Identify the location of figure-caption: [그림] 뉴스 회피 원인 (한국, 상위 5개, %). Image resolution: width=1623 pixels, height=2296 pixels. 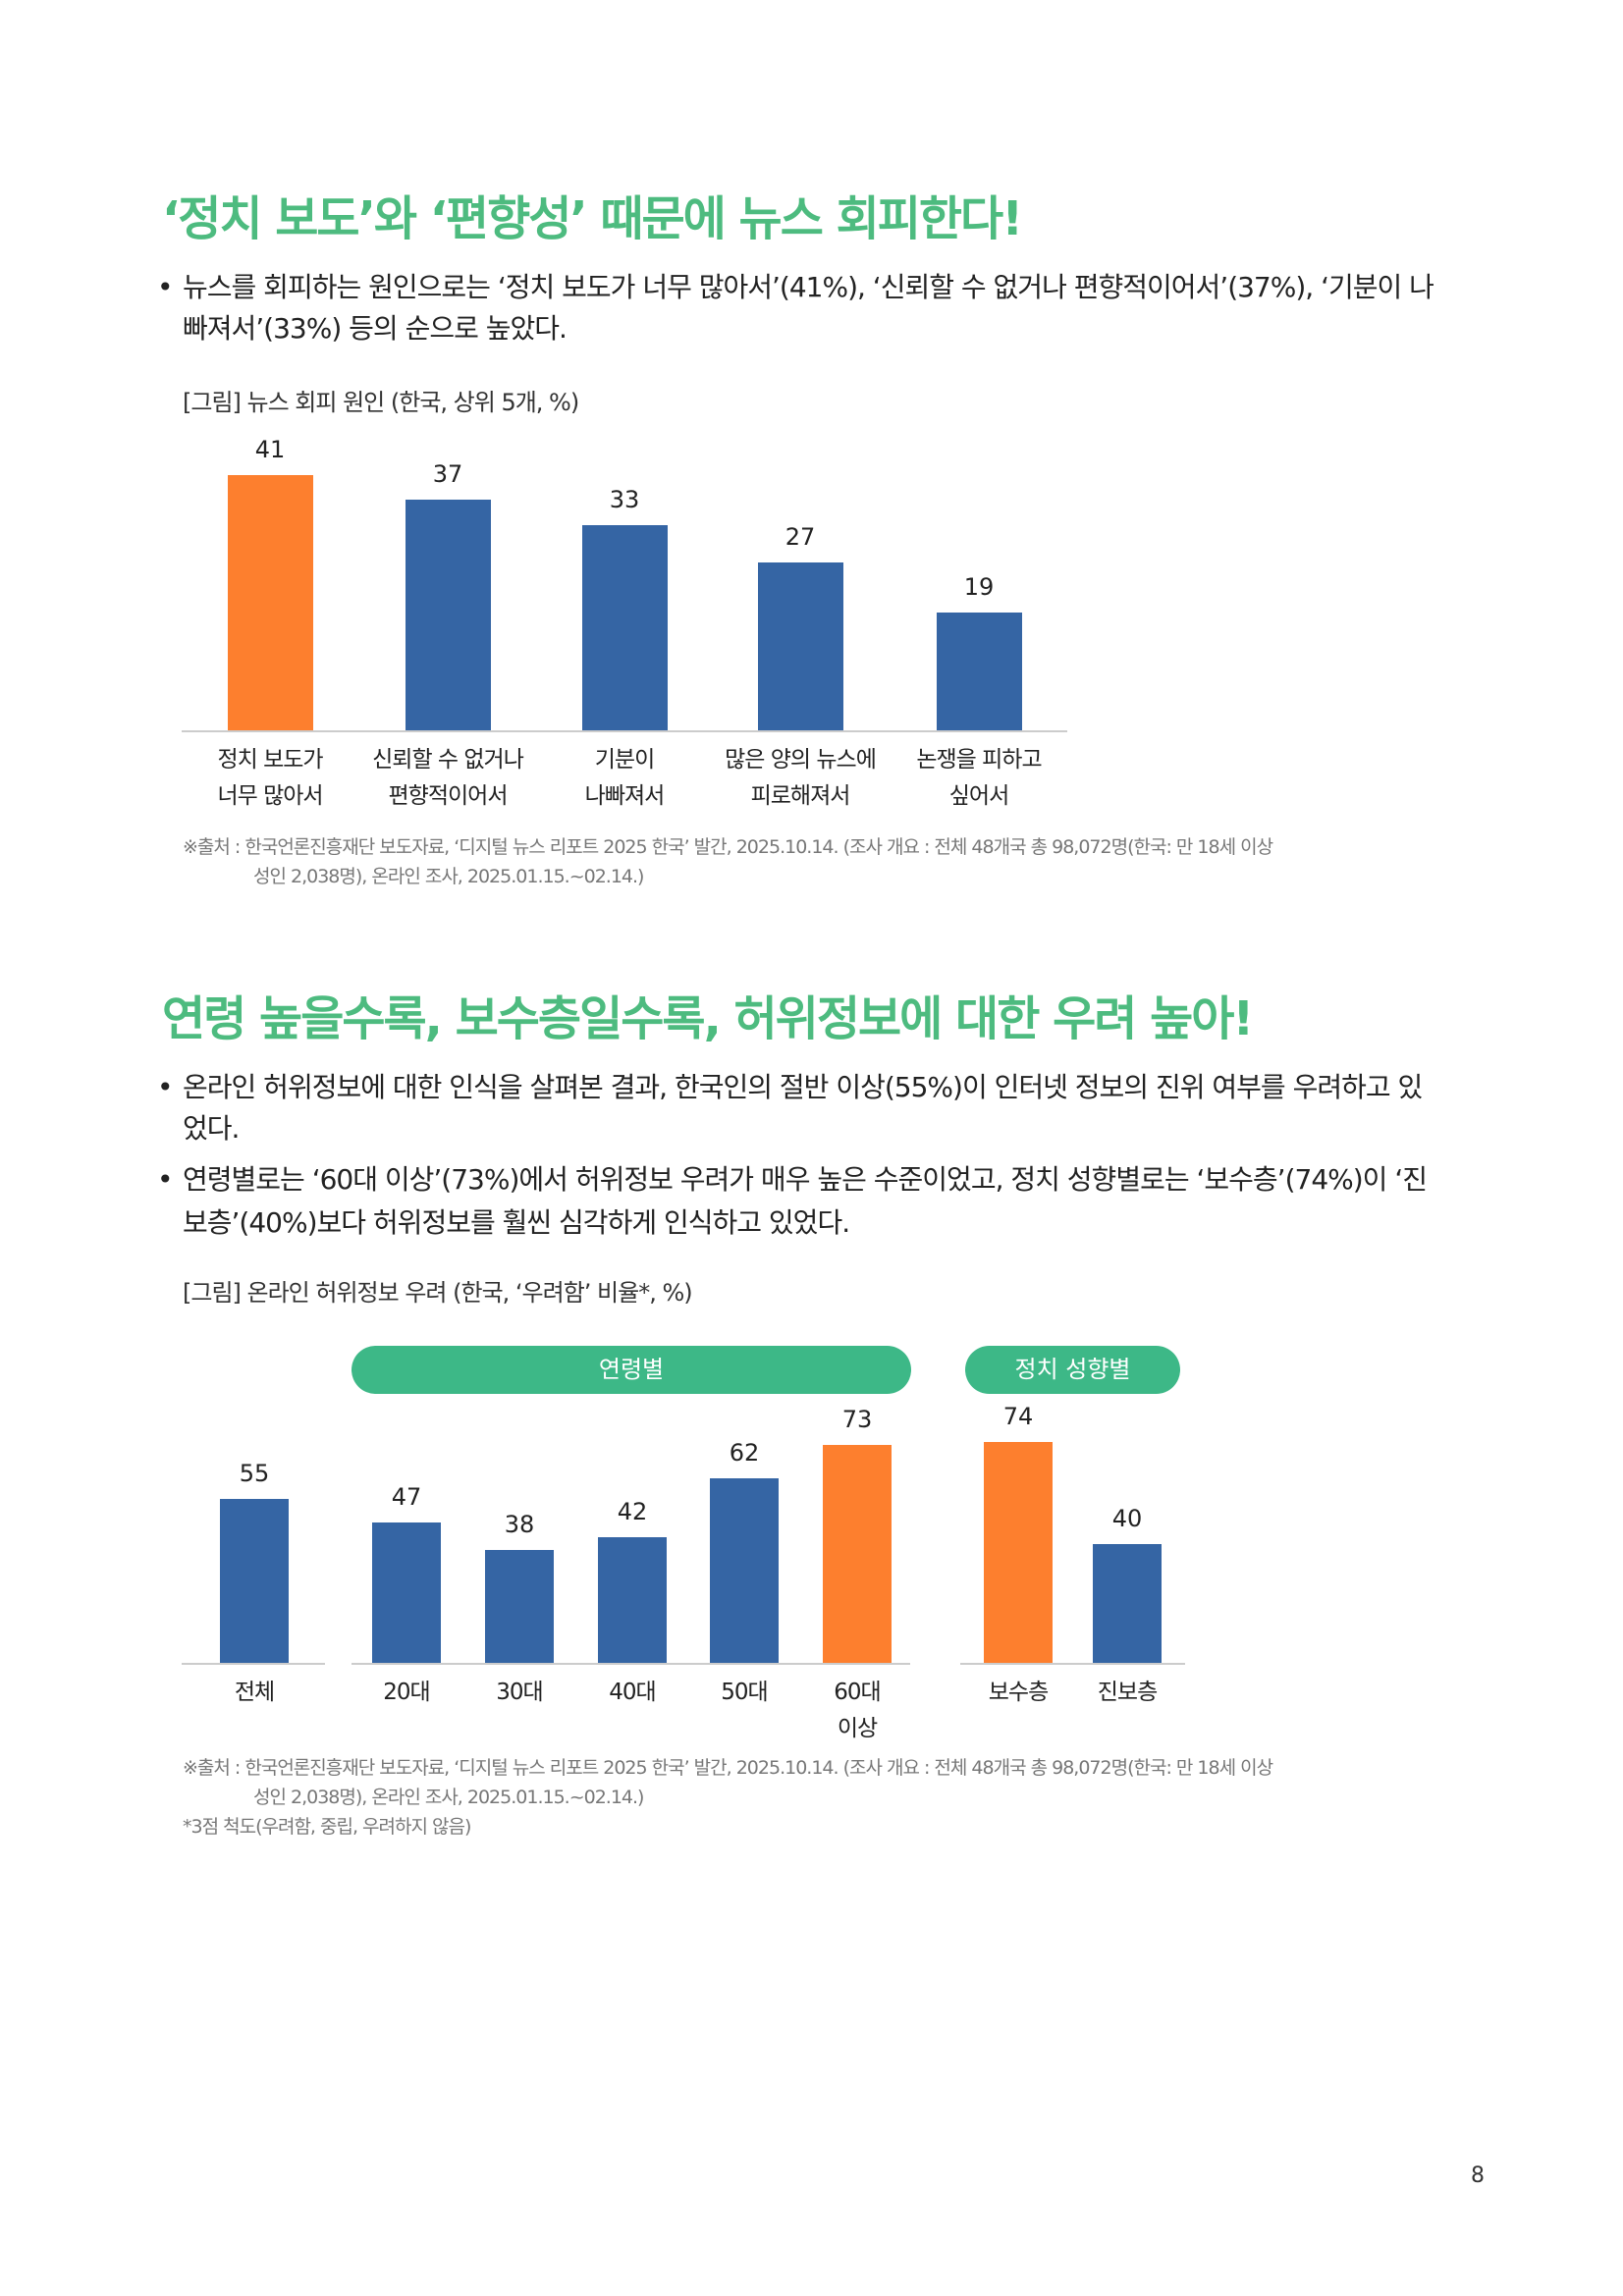
(381, 402).